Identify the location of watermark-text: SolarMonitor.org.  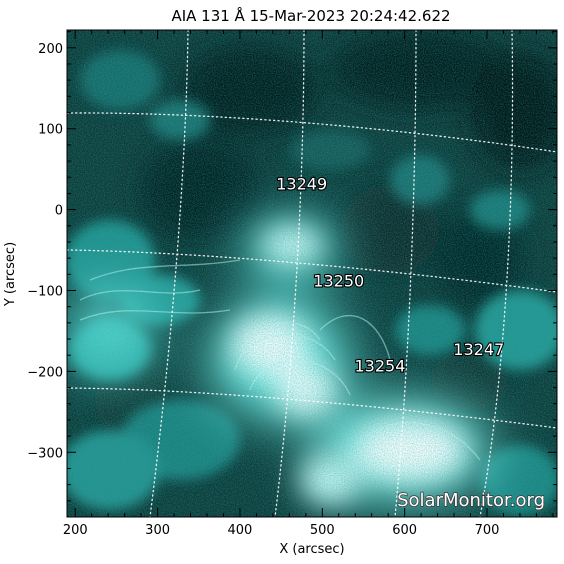
(471, 500).